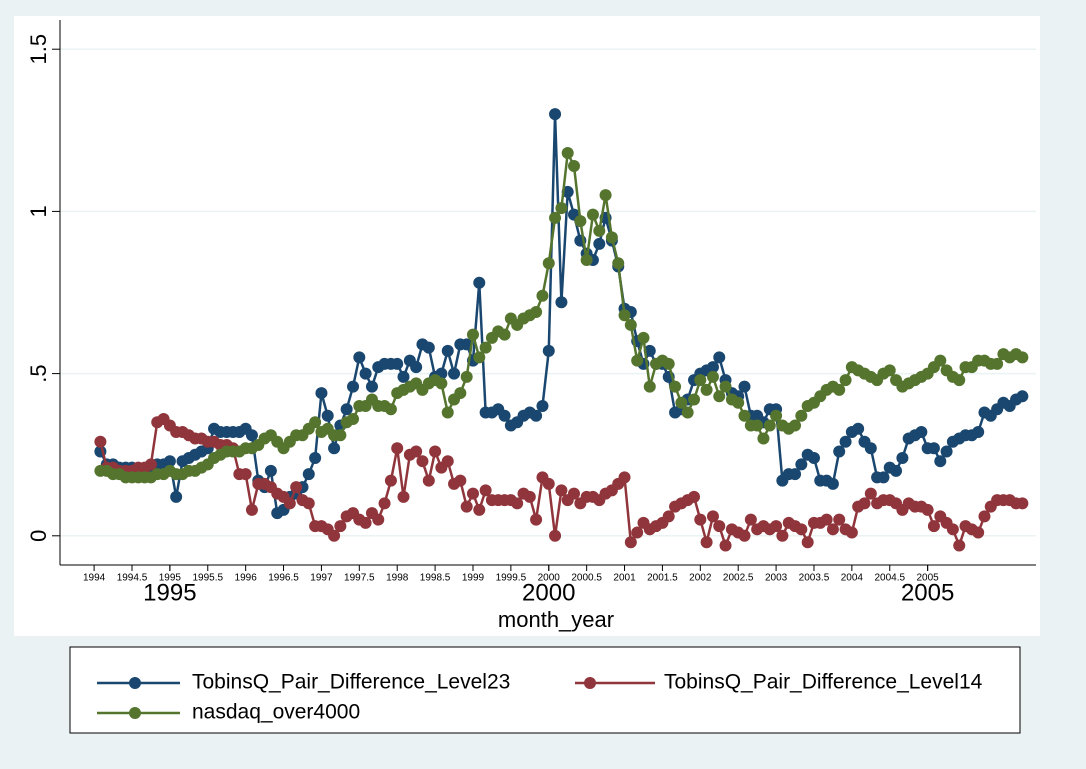 The height and width of the screenshot is (769, 1086). What do you see at coordinates (548, 592) in the screenshot?
I see `x-major-tick-label: 2000` at bounding box center [548, 592].